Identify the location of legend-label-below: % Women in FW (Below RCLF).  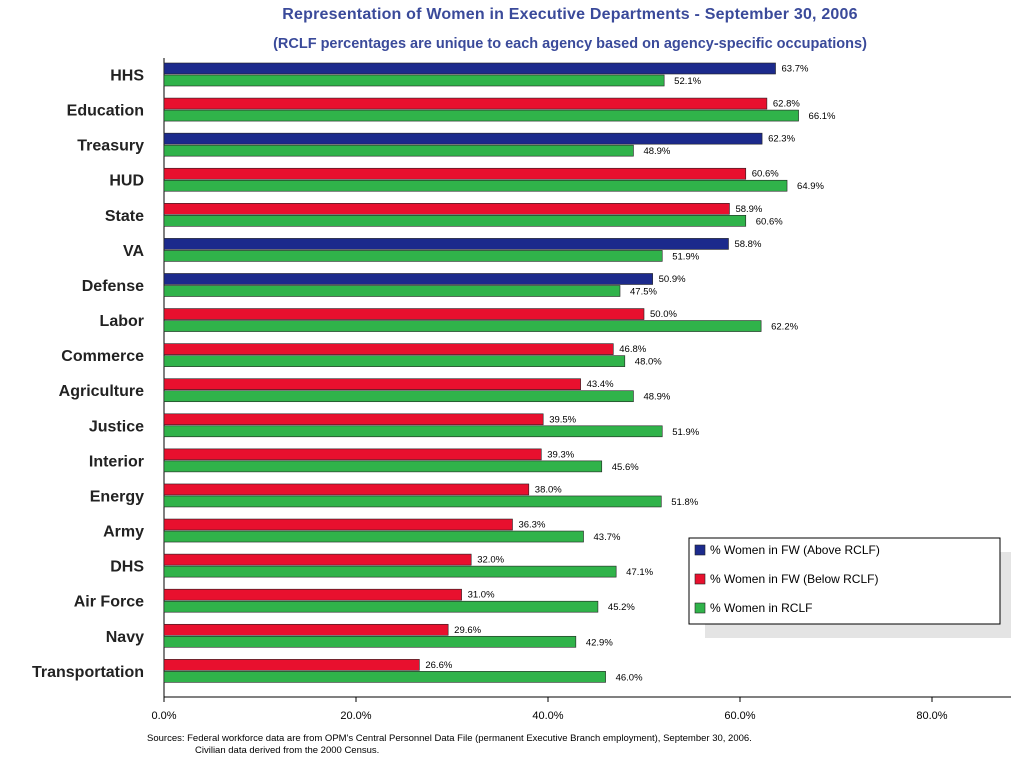
(794, 579).